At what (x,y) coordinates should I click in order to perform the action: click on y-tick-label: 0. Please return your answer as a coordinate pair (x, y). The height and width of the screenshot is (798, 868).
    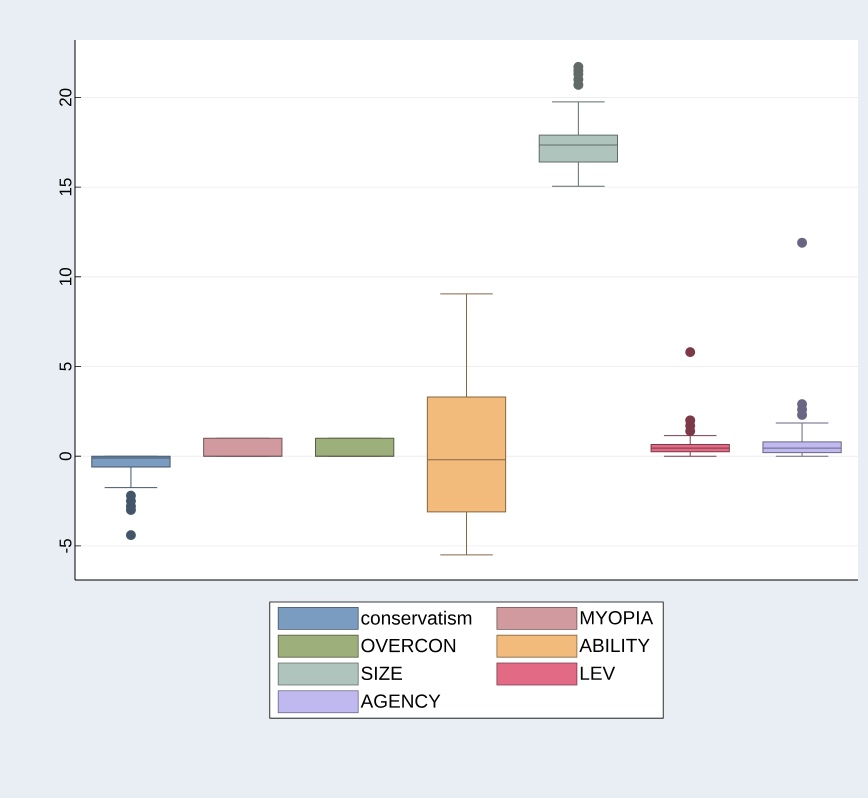
    Looking at the image, I should click on (65, 456).